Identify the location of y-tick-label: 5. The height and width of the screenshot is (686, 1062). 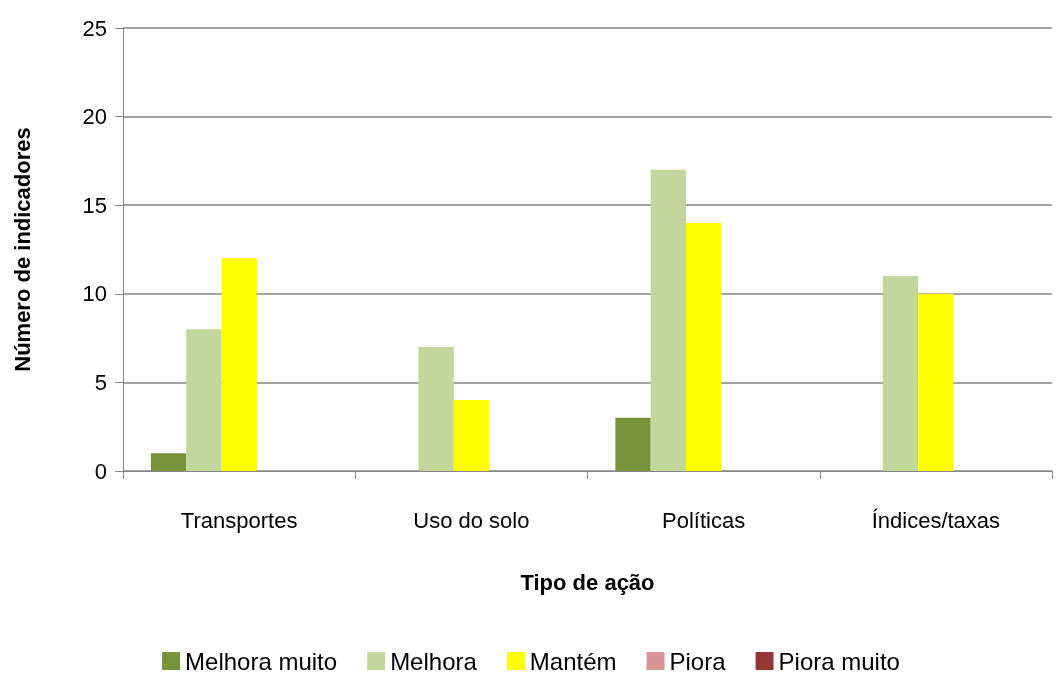
(100, 382).